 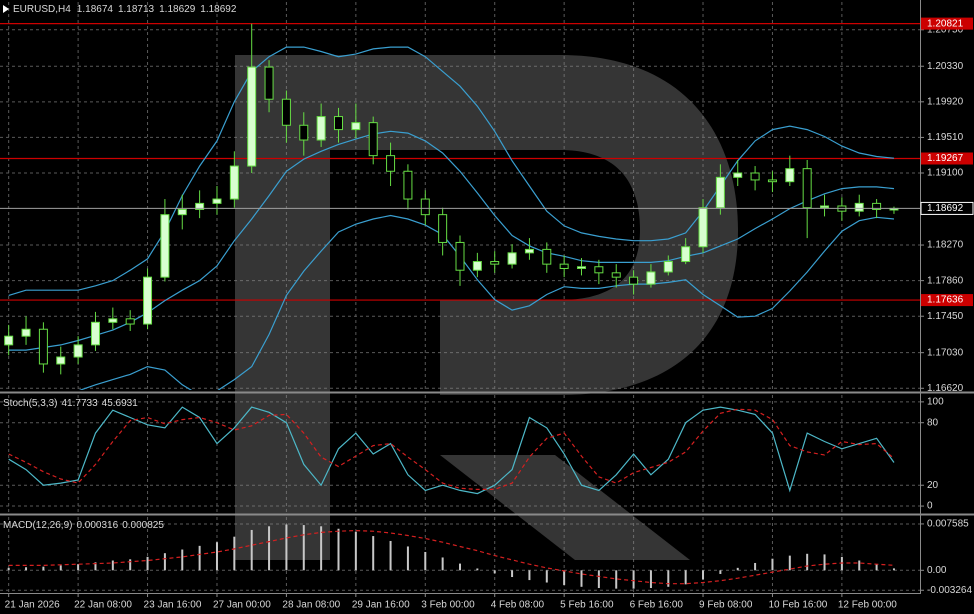 I want to click on y-tick-label: 1.20330, so click(x=945, y=66).